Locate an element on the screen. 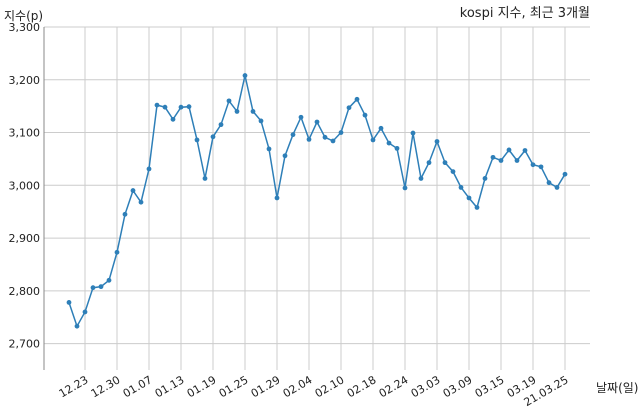 Image resolution: width=640 pixels, height=418 pixels. y-tick-labels: 2,700 2,800 2,900 3,000 3,100 3,200 3,300 is located at coordinates (25, 186).